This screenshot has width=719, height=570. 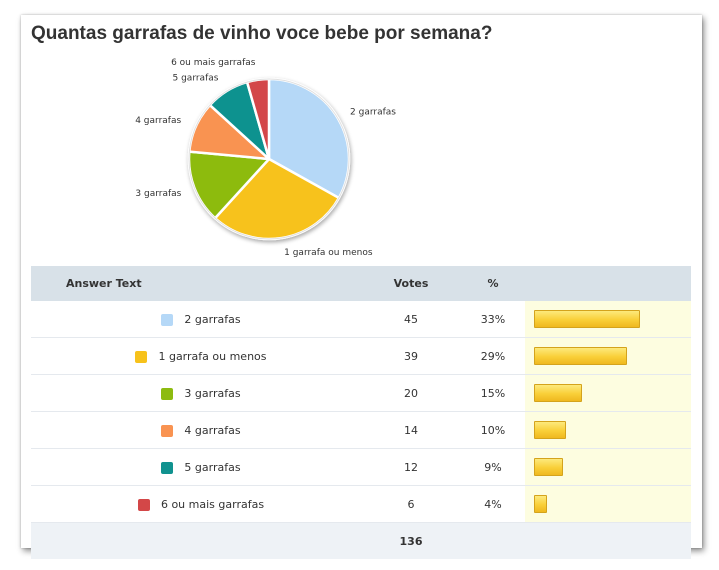 I want to click on answer-label: 4 garrafas, so click(x=212, y=430).